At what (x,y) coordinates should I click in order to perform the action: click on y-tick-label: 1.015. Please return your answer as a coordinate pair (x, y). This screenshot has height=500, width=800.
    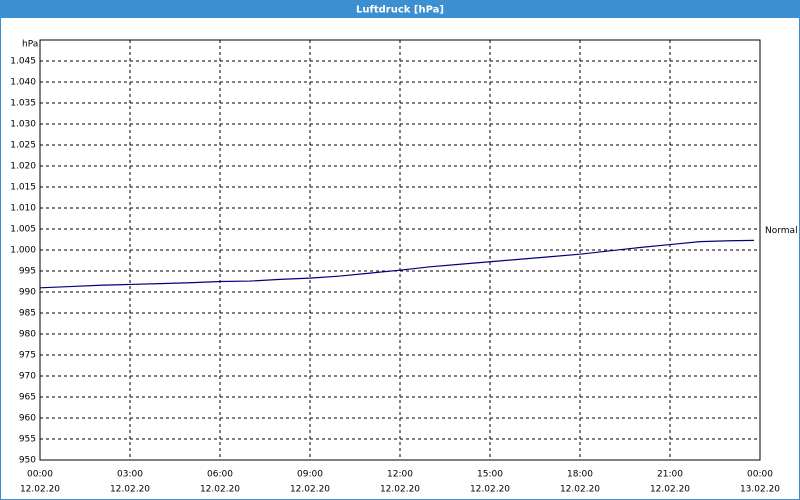
    Looking at the image, I should click on (23, 188).